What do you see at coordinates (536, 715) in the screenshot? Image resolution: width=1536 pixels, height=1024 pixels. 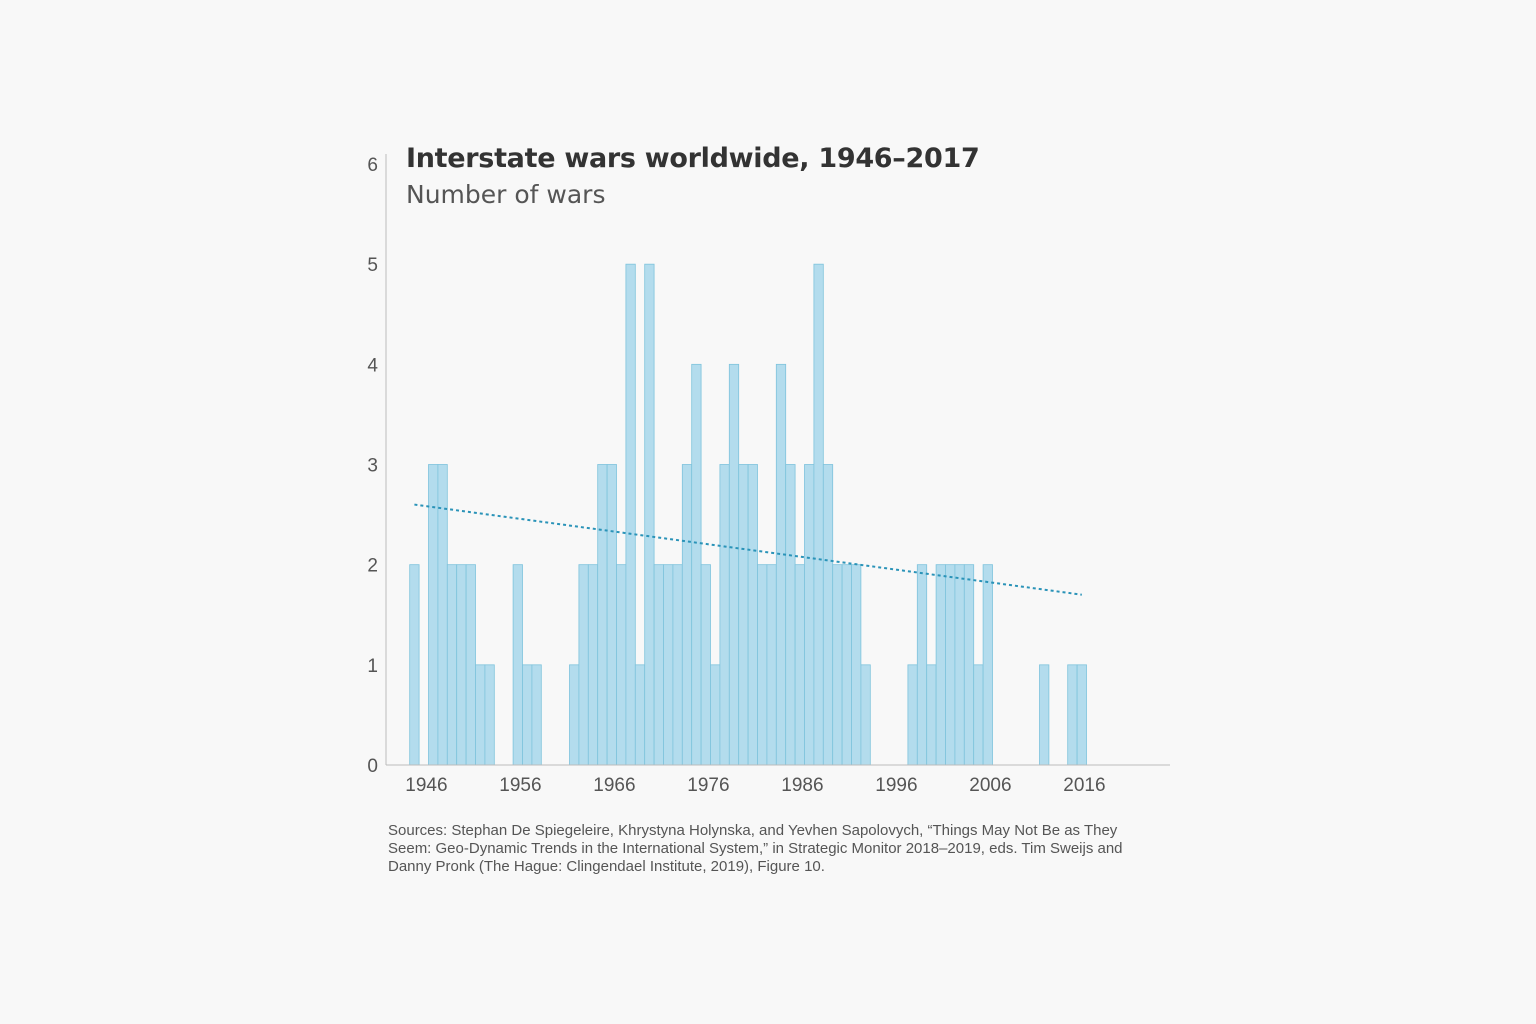 I see `bar-1959` at bounding box center [536, 715].